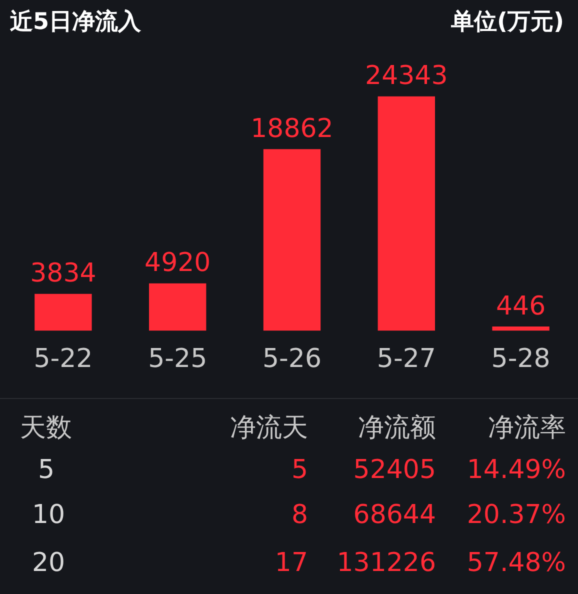 Image resolution: width=578 pixels, height=594 pixels. Describe the element at coordinates (521, 306) in the screenshot. I see `data-label: 446` at that location.